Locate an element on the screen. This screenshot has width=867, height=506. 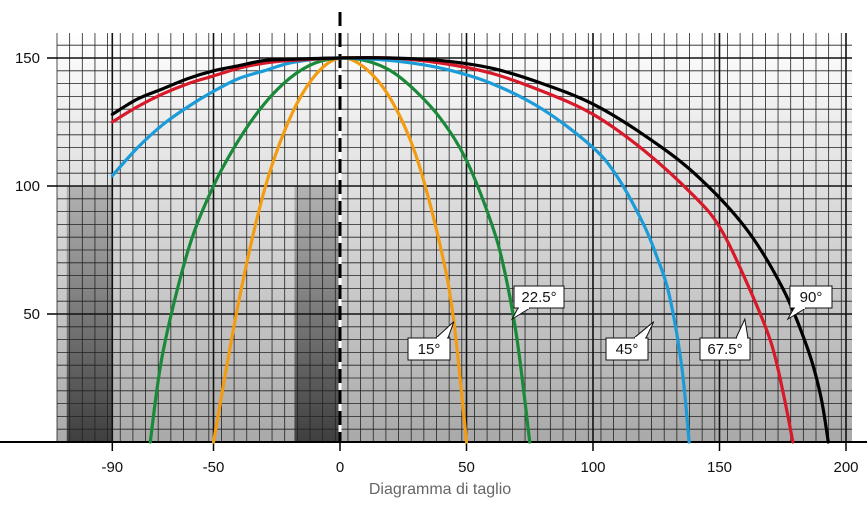
callout-label: 45° is located at coordinates (627, 349).